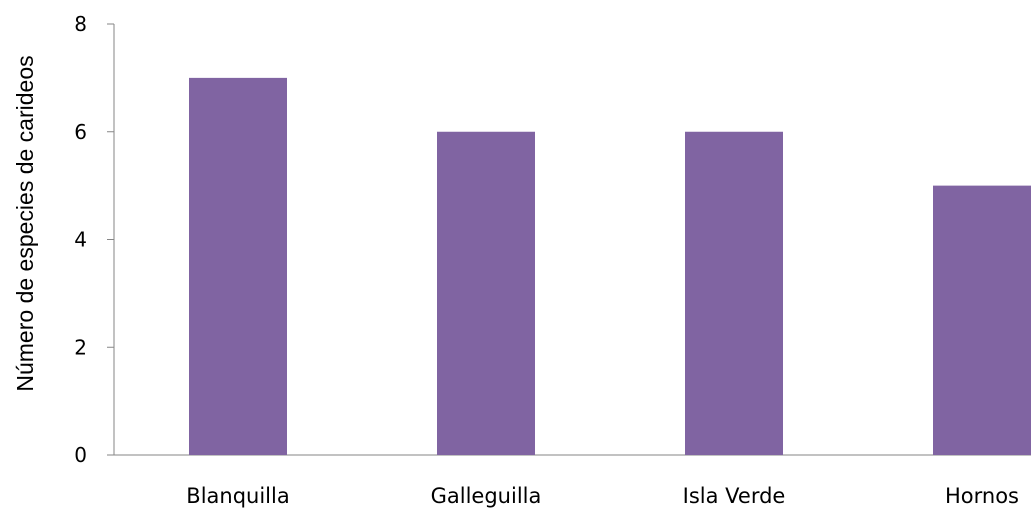  Describe the element at coordinates (734, 496) in the screenshot. I see `x-tick-label: Isla Verde` at that location.